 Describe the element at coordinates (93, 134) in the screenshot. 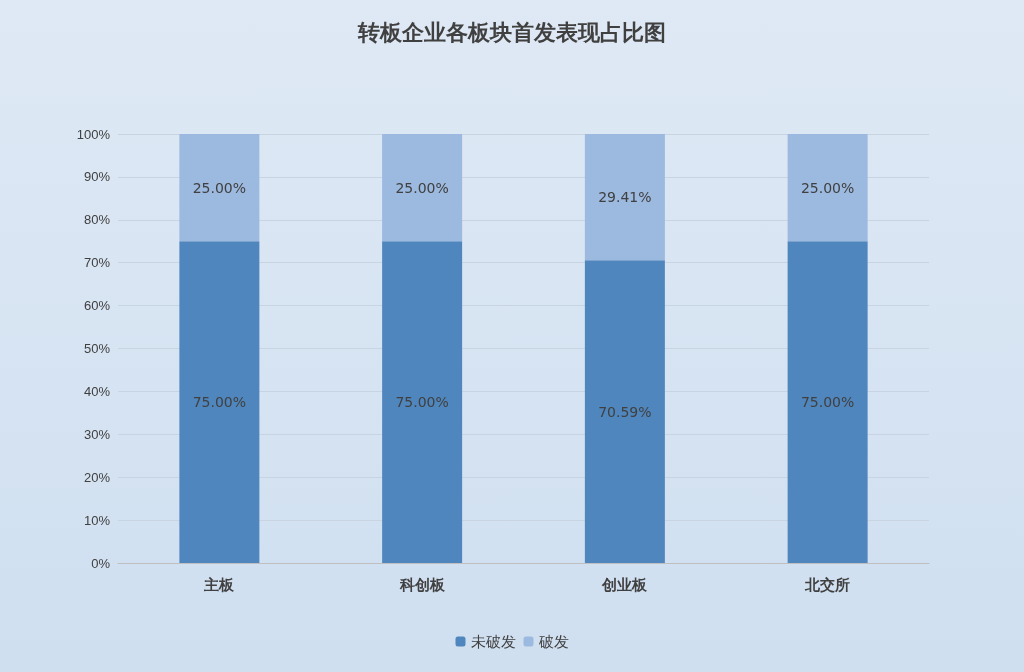

I see `y-tick-label: 100%` at that location.